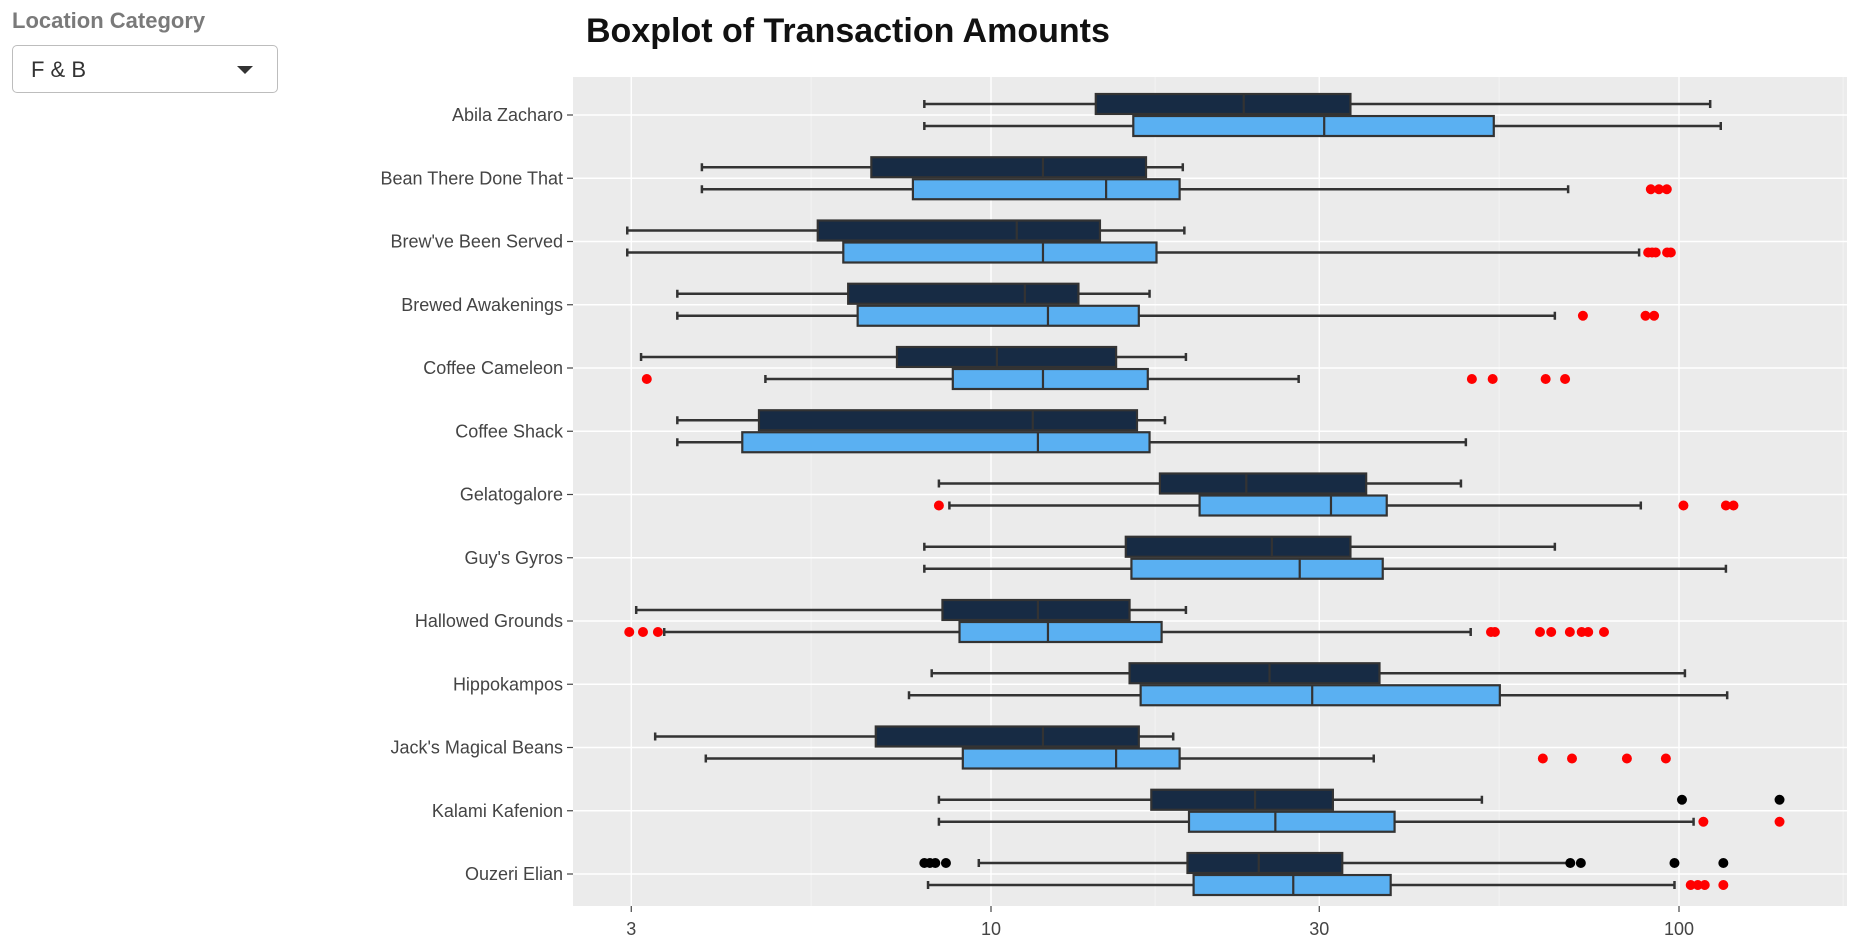 This screenshot has height=943, width=1852. I want to click on chart-title: Boxplot of Transaction Amounts, so click(848, 31).